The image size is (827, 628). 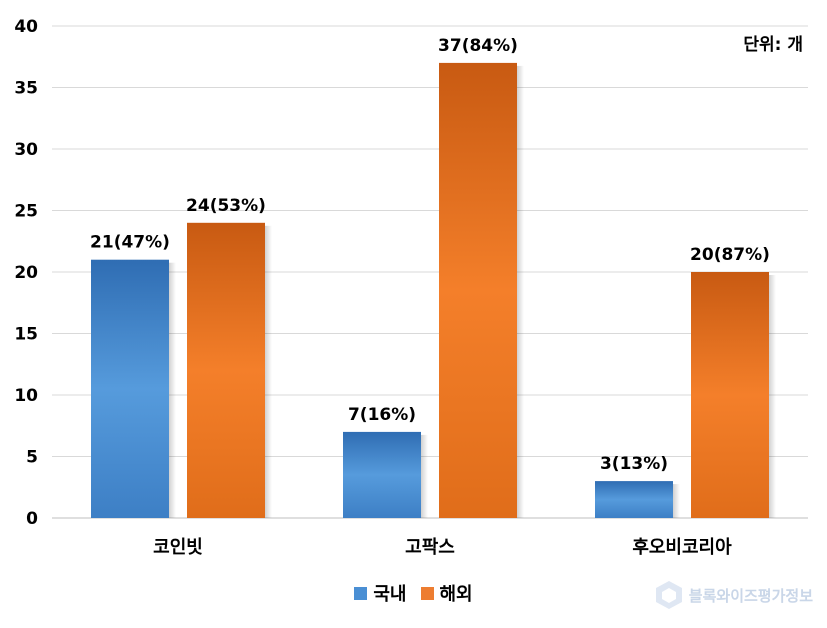 What do you see at coordinates (226, 206) in the screenshot?
I see `data-label: 24(53%)` at bounding box center [226, 206].